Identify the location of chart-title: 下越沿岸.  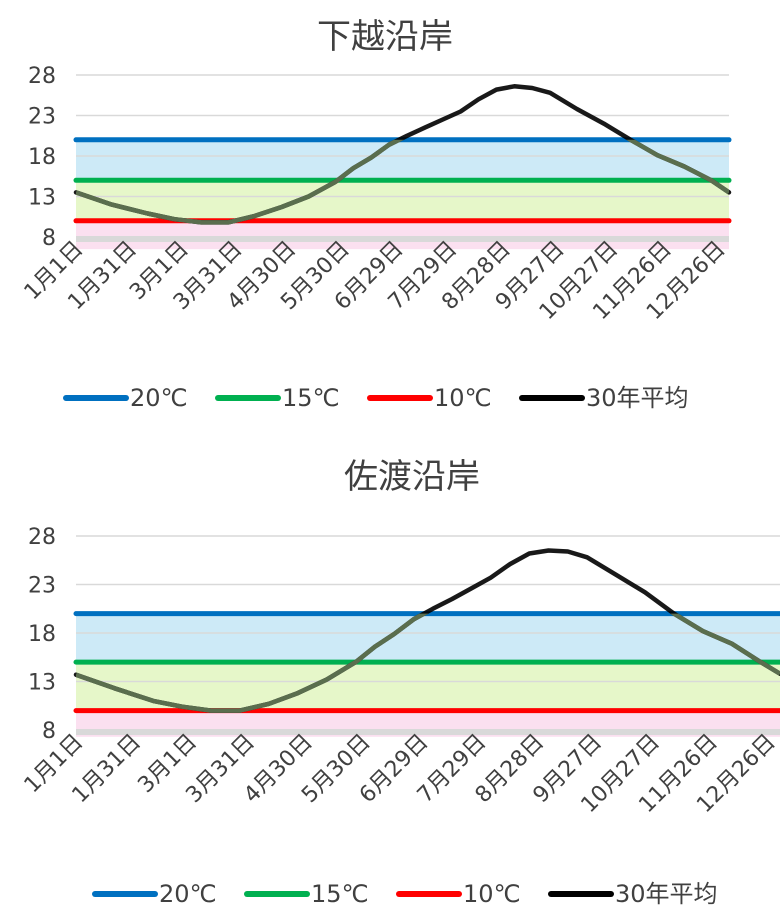
(385, 37).